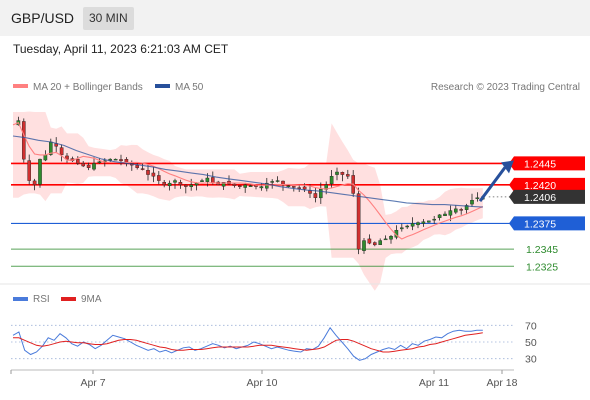 Image resolution: width=590 pixels, height=400 pixels. What do you see at coordinates (492, 184) in the screenshot?
I see `forecast-arrow-shaft` at bounding box center [492, 184].